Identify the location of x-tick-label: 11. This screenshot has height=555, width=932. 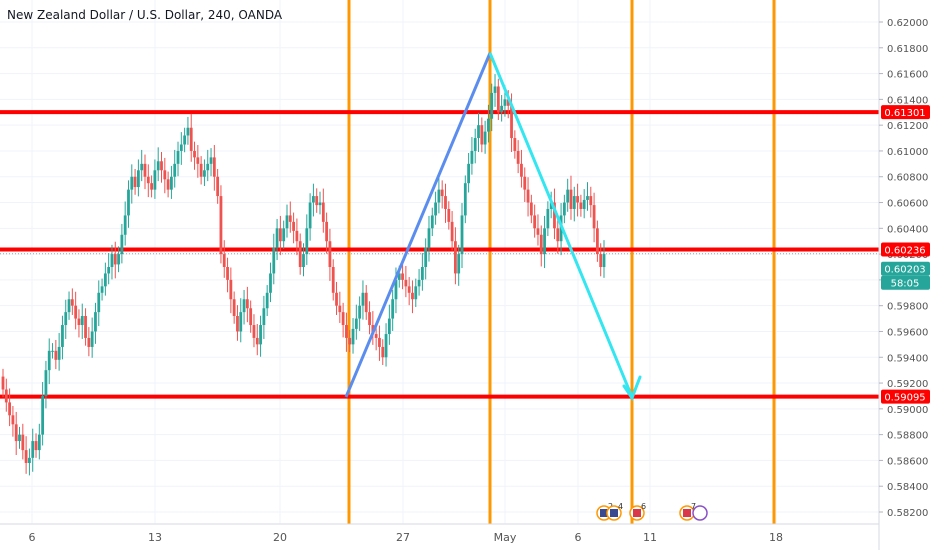
(650, 537).